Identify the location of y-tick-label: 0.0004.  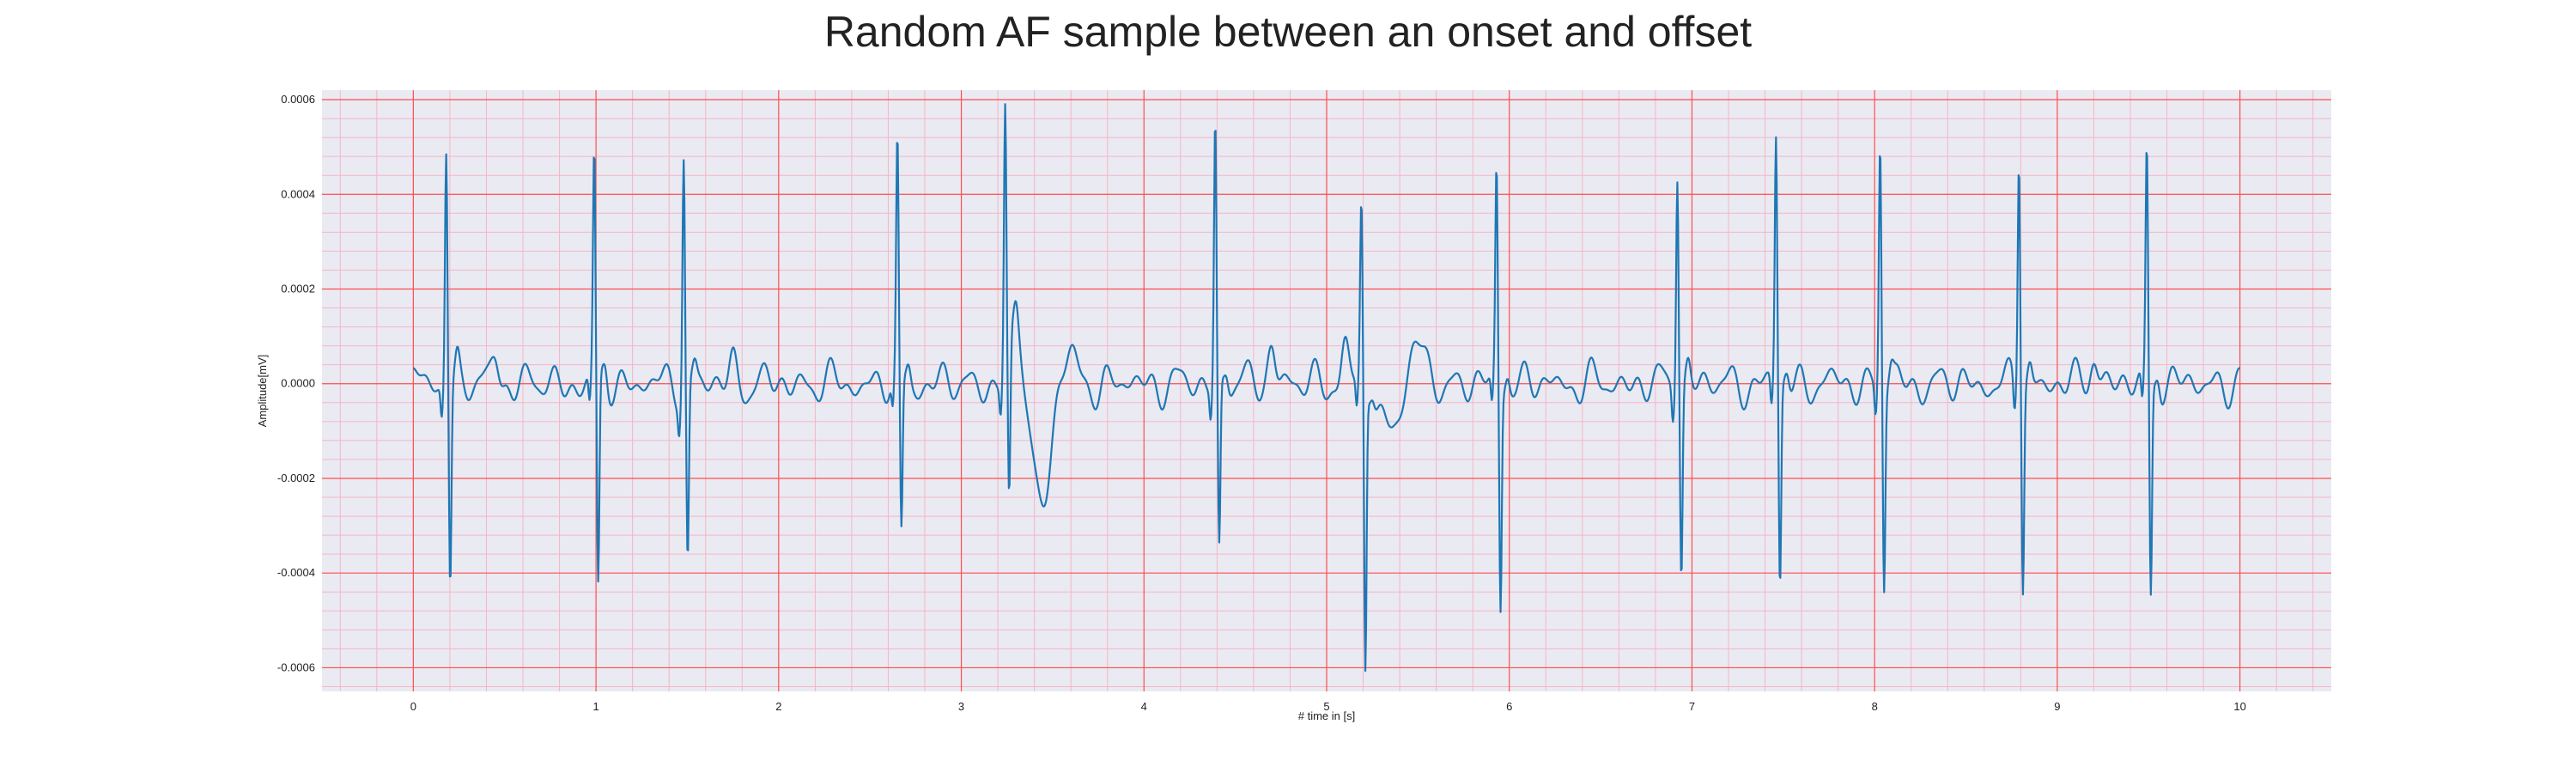
(298, 193).